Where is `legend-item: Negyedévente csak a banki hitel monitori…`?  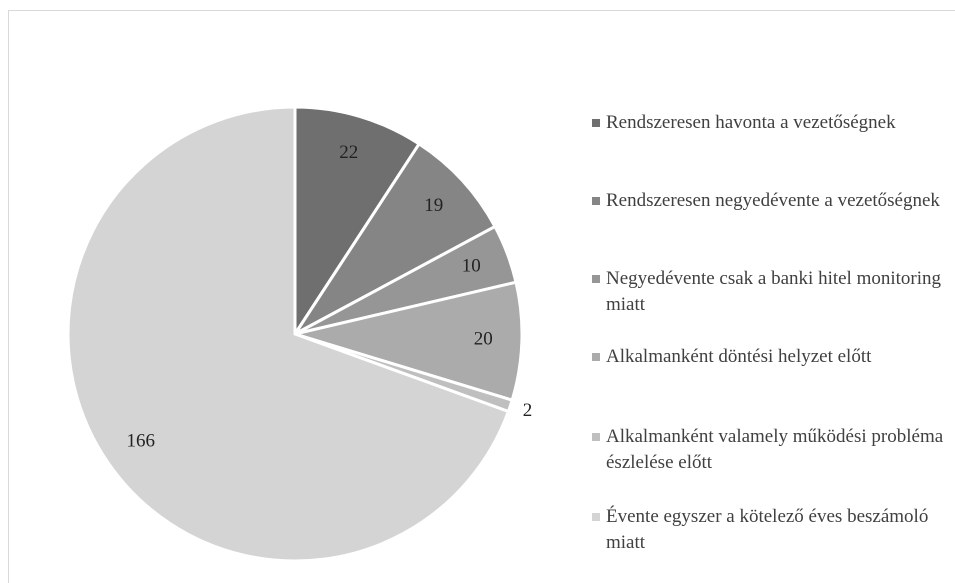 legend-item: Negyedévente csak a banki hitel monitori… is located at coordinates (769, 292).